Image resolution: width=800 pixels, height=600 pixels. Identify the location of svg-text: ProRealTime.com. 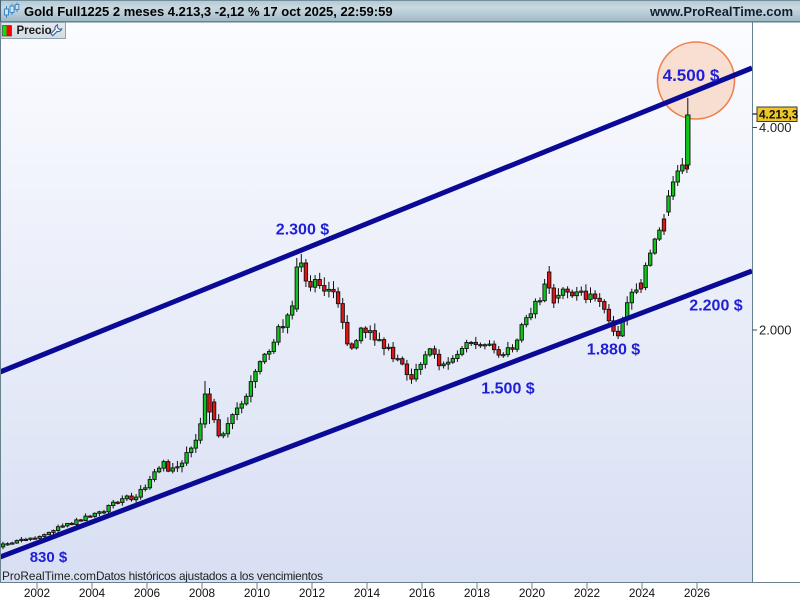
(49, 576).